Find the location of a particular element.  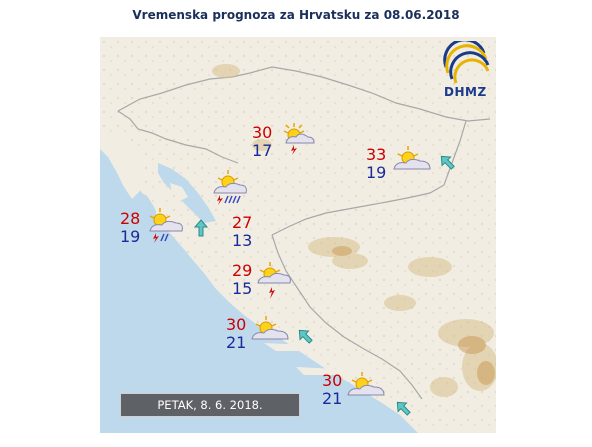

border-line-east is located at coordinates (369, 178).